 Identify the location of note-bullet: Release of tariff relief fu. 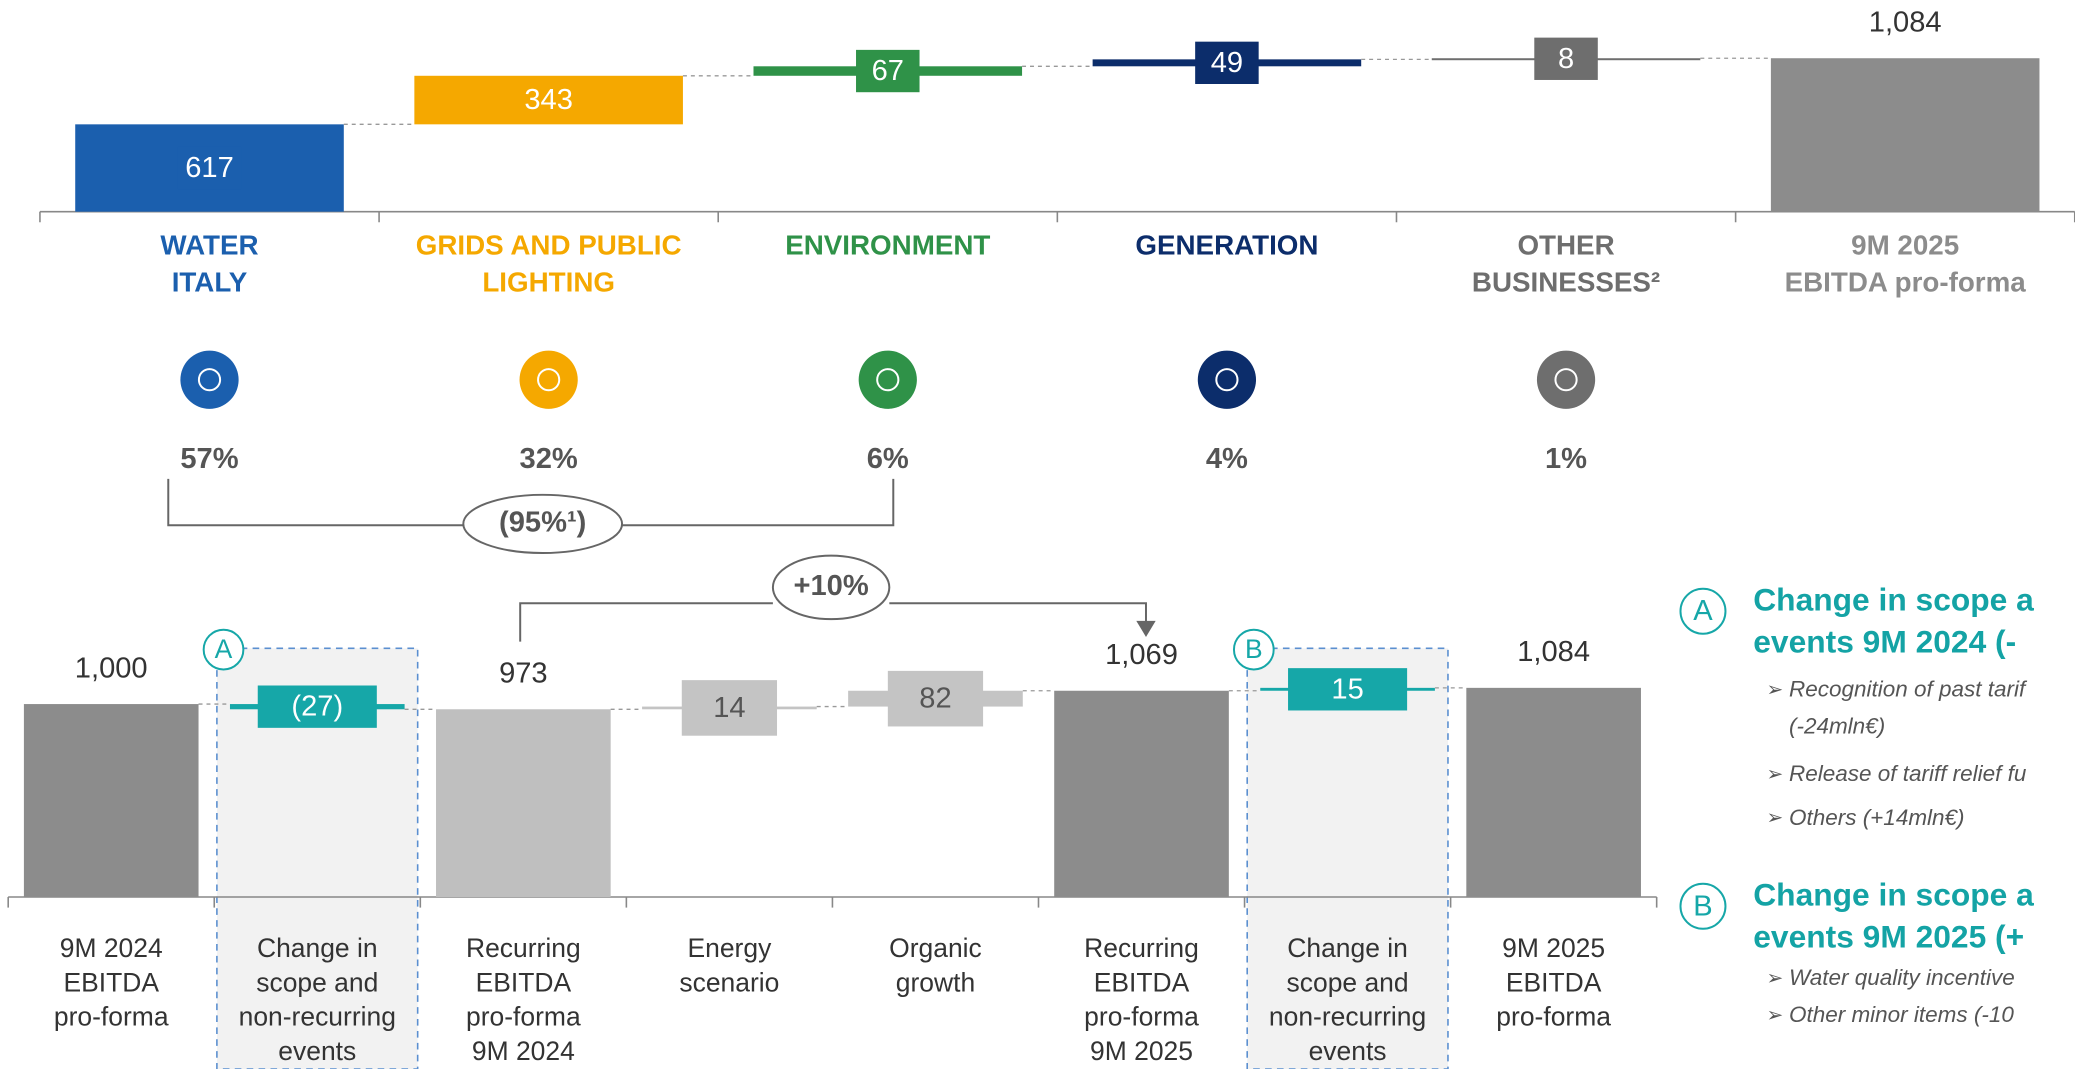
(1908, 773).